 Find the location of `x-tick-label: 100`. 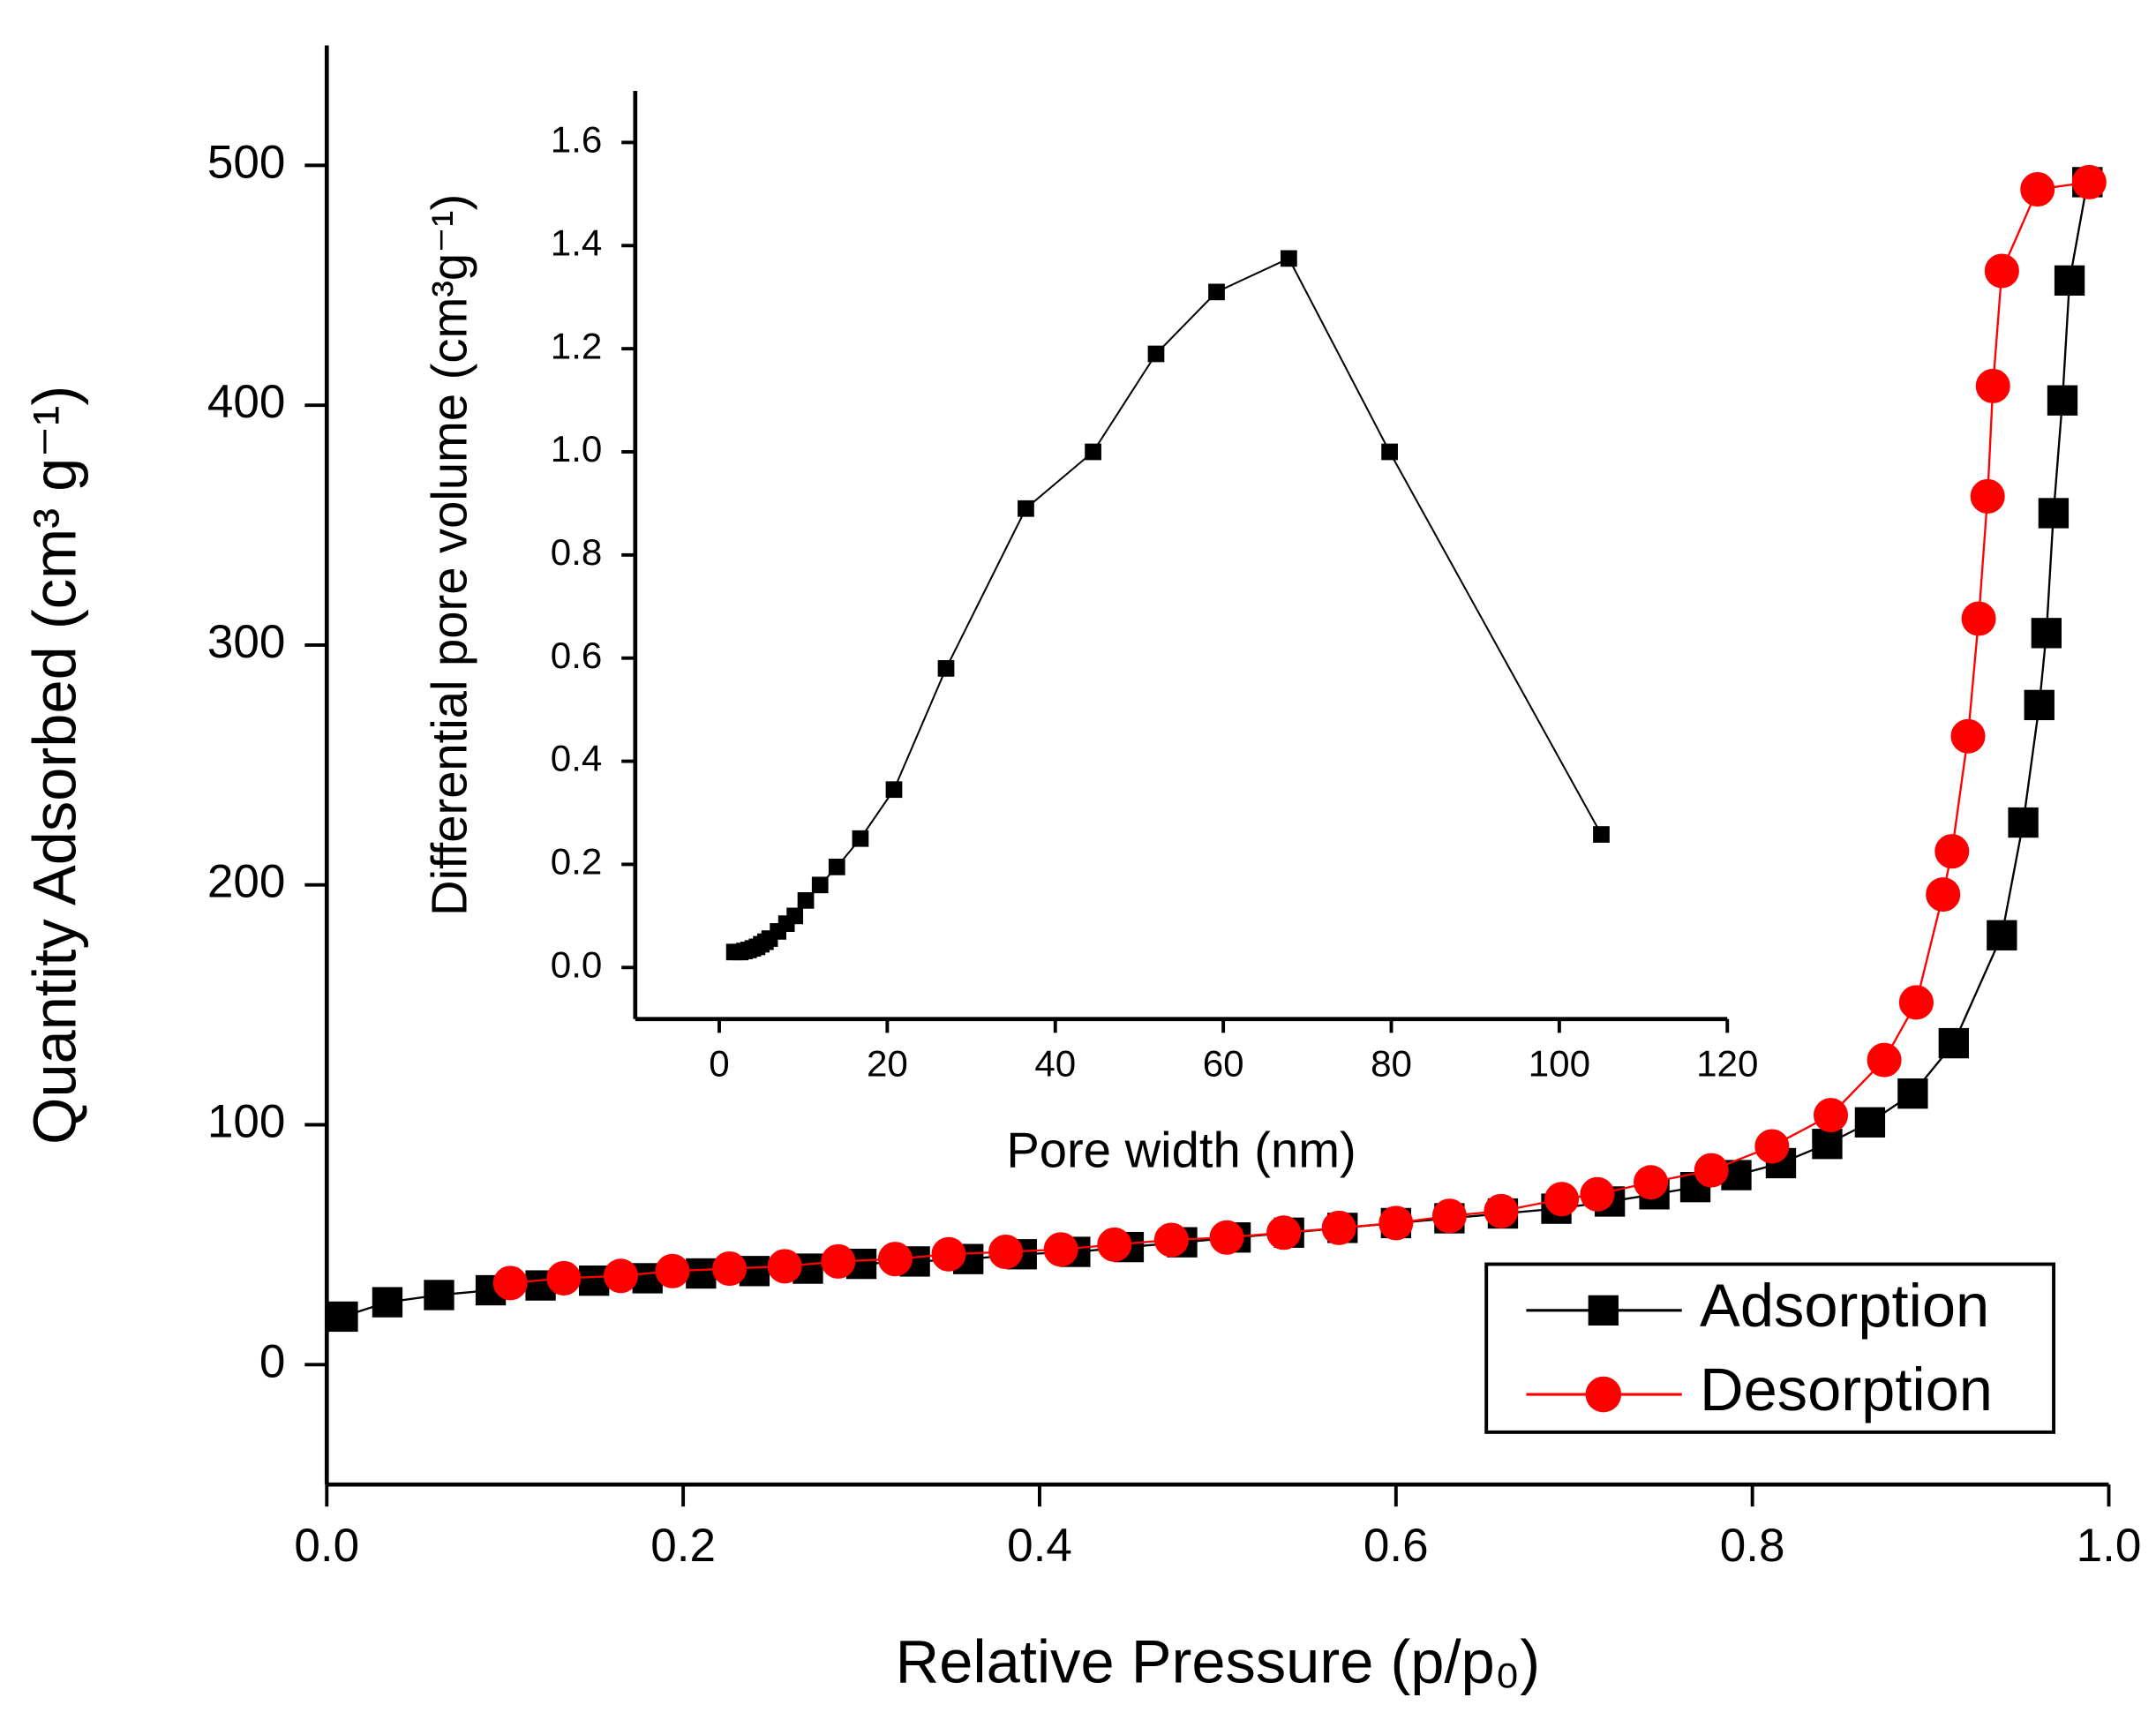

x-tick-label: 100 is located at coordinates (1560, 1063).